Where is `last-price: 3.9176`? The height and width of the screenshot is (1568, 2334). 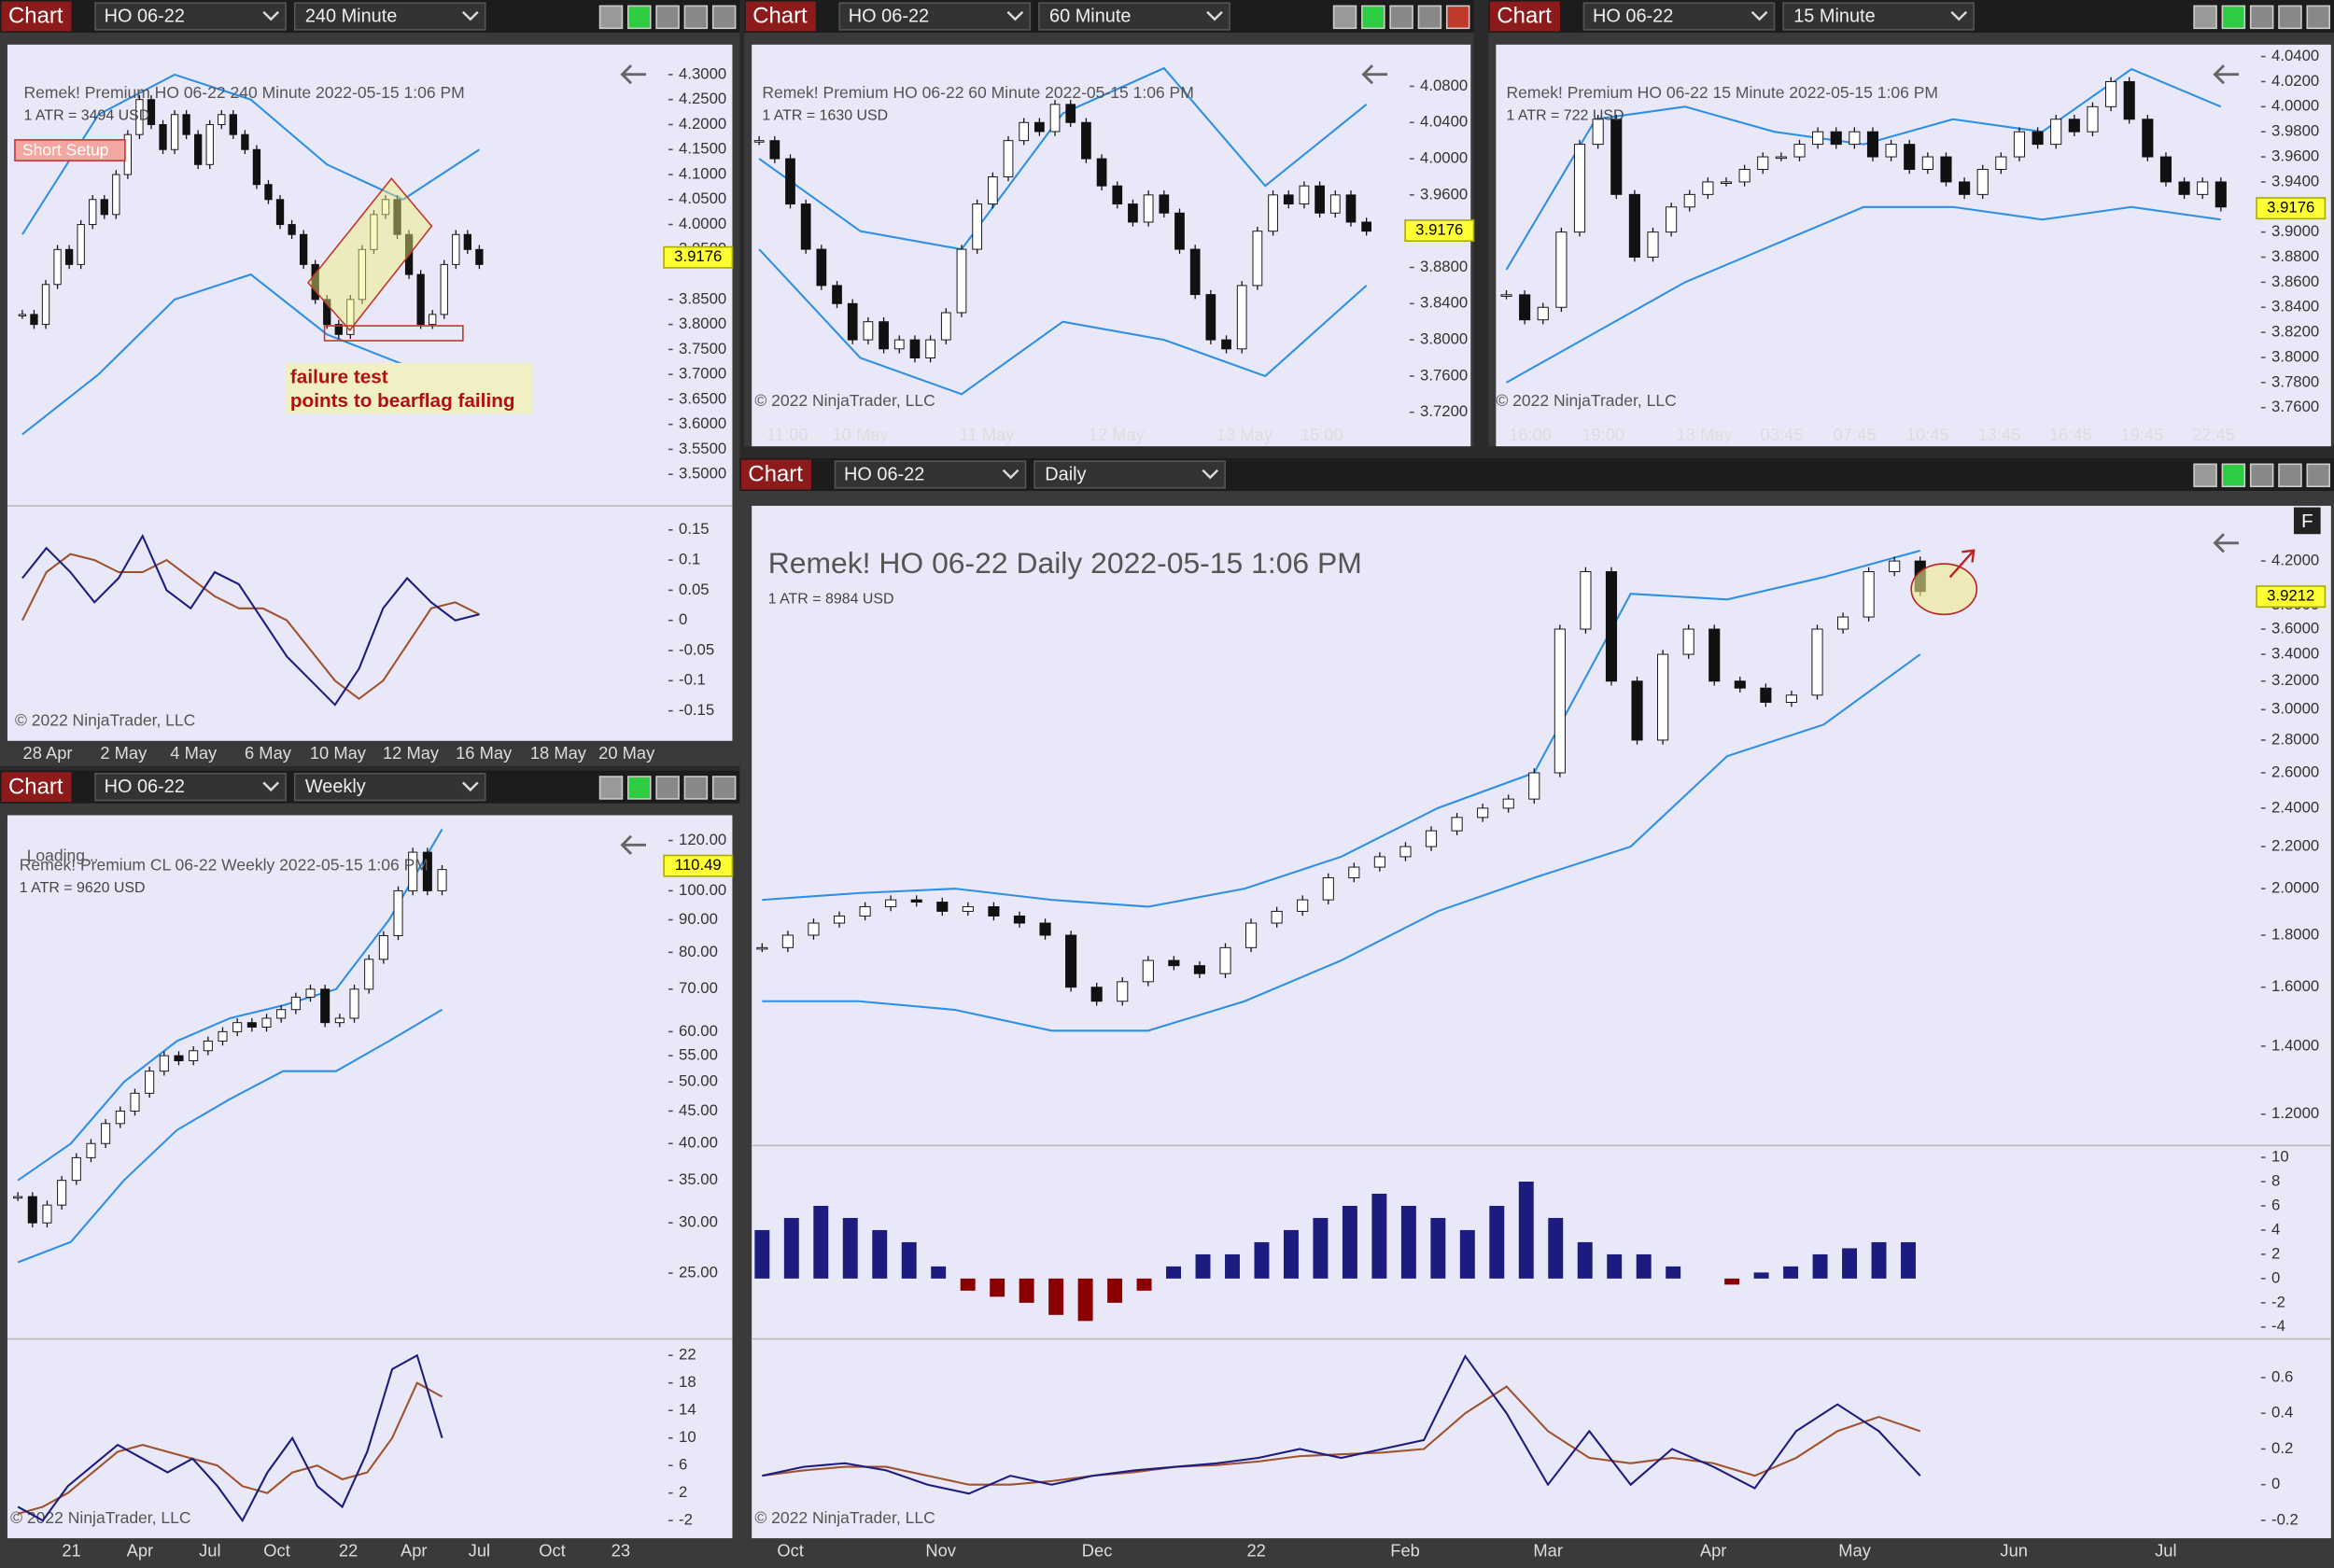 last-price: 3.9176 is located at coordinates (2290, 208).